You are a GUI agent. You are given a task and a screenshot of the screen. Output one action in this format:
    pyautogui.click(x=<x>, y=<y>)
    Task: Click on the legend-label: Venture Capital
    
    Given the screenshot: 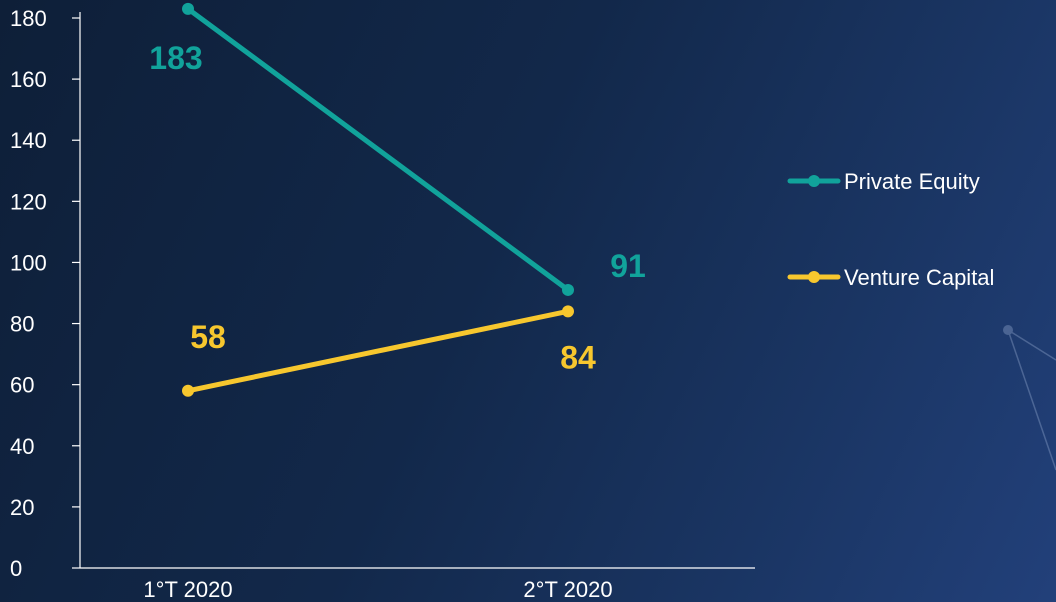 What is the action you would take?
    pyautogui.click(x=919, y=277)
    